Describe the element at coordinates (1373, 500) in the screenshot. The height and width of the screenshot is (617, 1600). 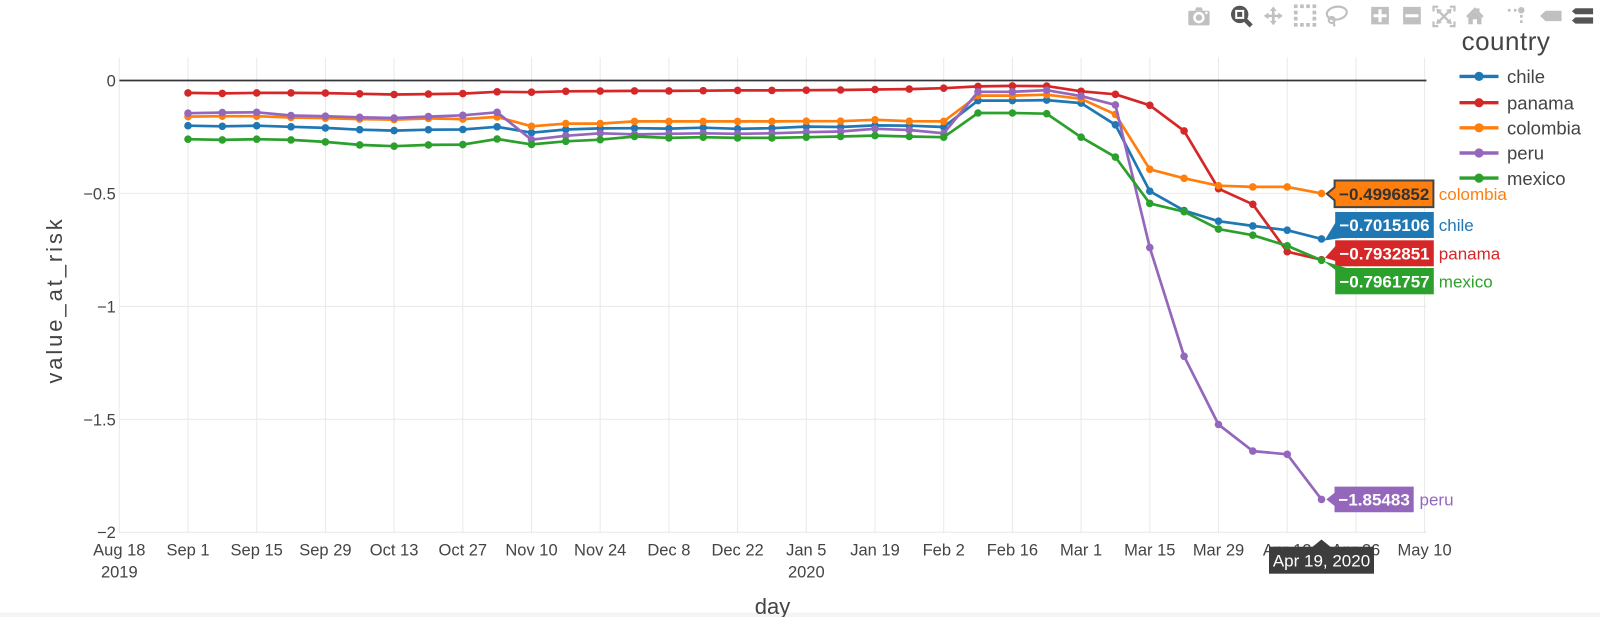
I see `svg-text: −1.85483` at that location.